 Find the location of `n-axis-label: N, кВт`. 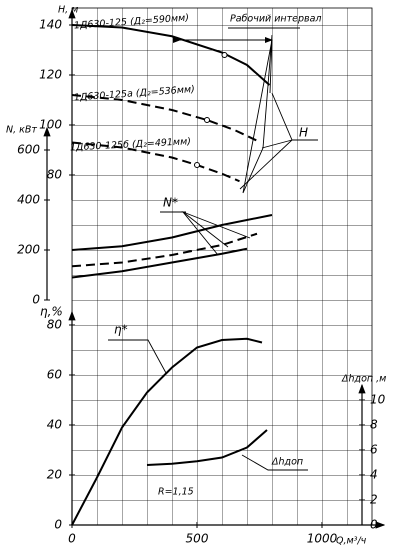

n-axis-label: N, кВт is located at coordinates (21, 130).